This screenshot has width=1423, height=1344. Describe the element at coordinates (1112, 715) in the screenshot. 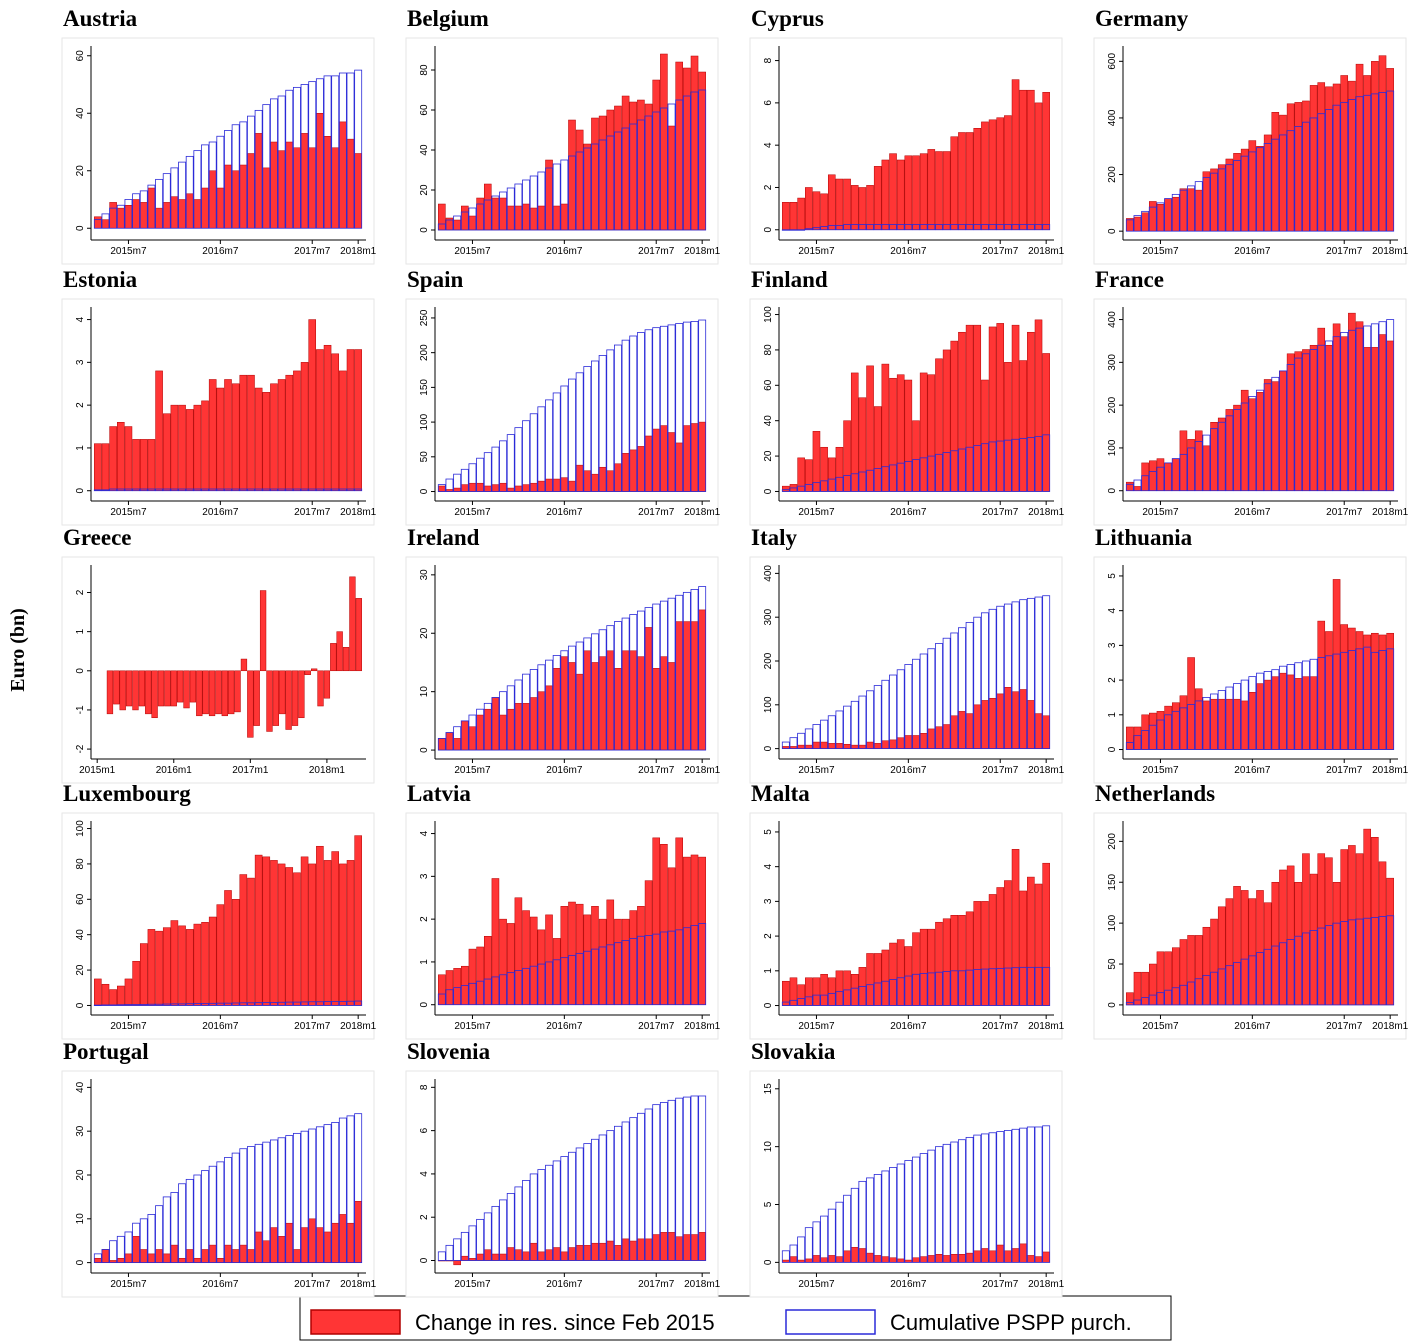

I see `y-tick-label: 1` at that location.